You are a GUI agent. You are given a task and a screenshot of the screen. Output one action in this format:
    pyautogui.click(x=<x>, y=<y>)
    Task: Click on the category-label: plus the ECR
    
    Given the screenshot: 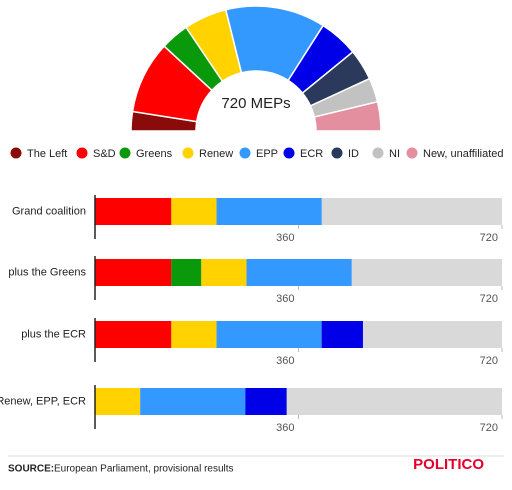 What is the action you would take?
    pyautogui.click(x=53, y=334)
    